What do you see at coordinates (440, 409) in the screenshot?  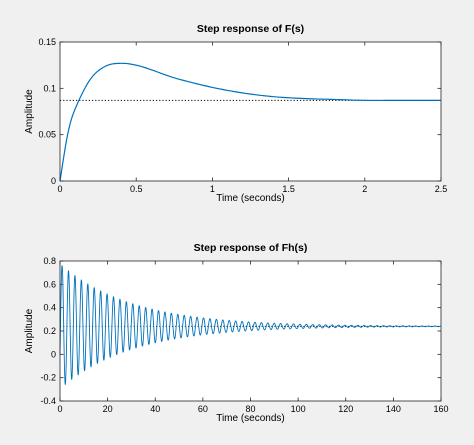 I see `x-tick-label: 160` at bounding box center [440, 409].